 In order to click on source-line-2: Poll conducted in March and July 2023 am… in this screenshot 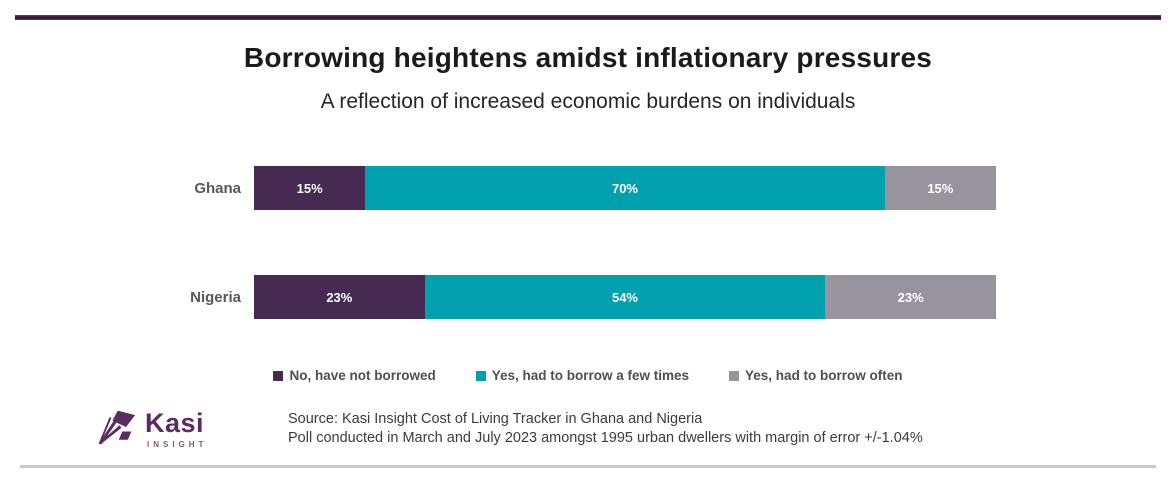, I will do `click(605, 438)`.